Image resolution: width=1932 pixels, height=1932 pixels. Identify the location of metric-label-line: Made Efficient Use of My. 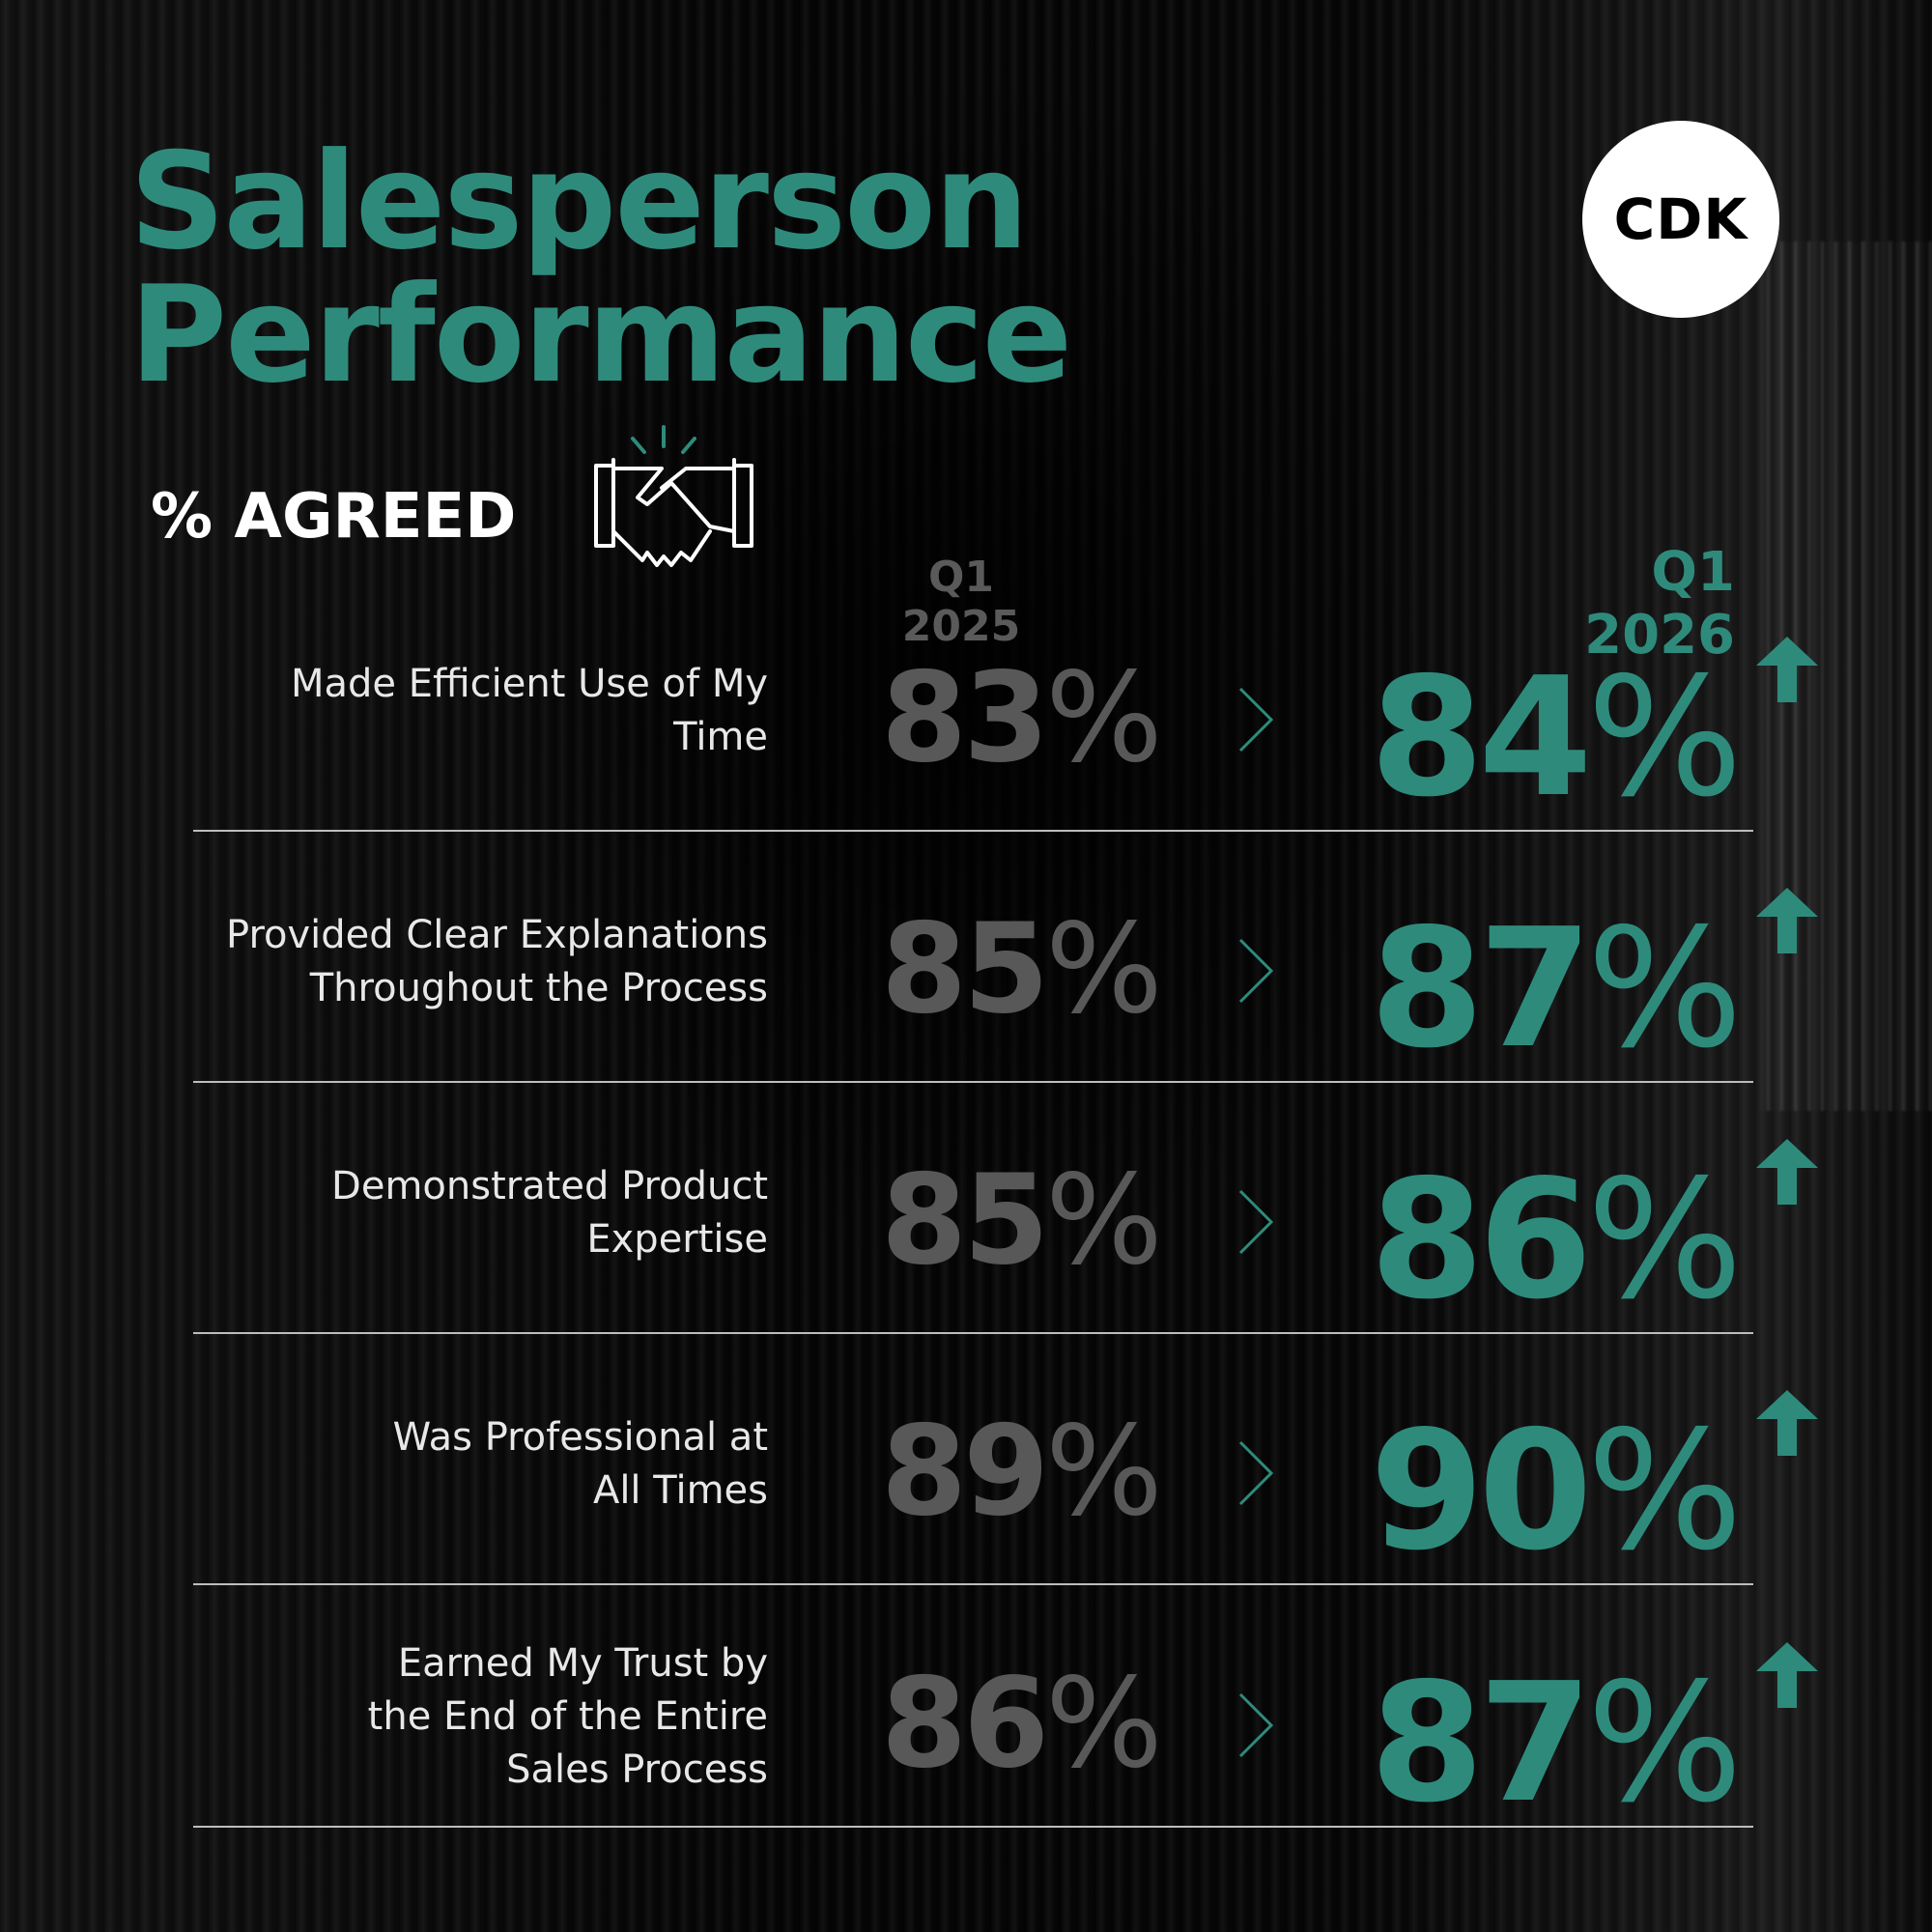
(529, 684).